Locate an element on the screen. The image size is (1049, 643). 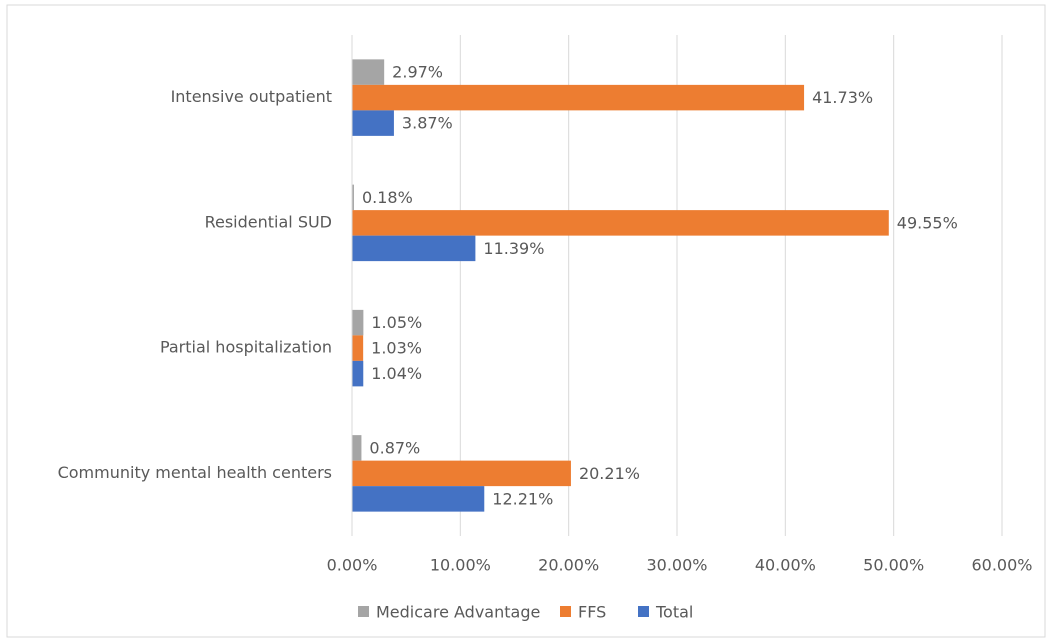
data-label: 1.05% is located at coordinates (396, 322).